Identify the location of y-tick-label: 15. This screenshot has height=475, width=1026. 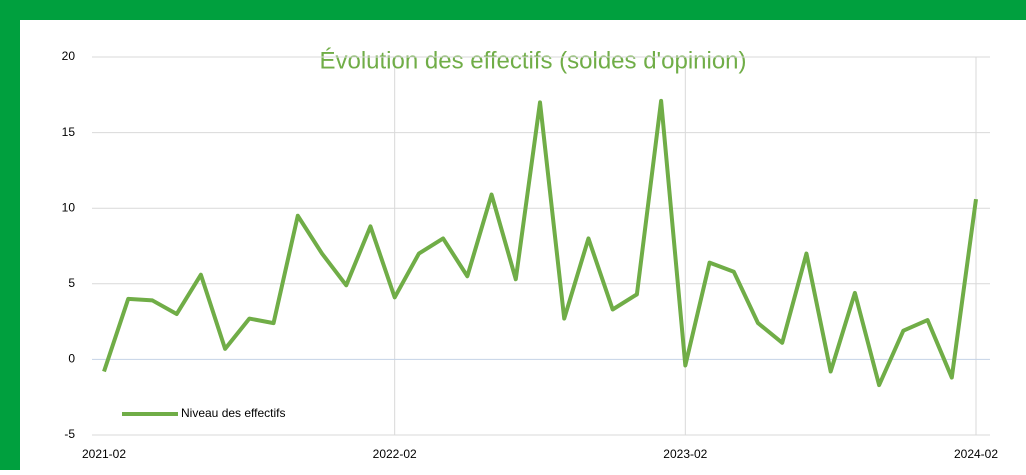
(69, 132).